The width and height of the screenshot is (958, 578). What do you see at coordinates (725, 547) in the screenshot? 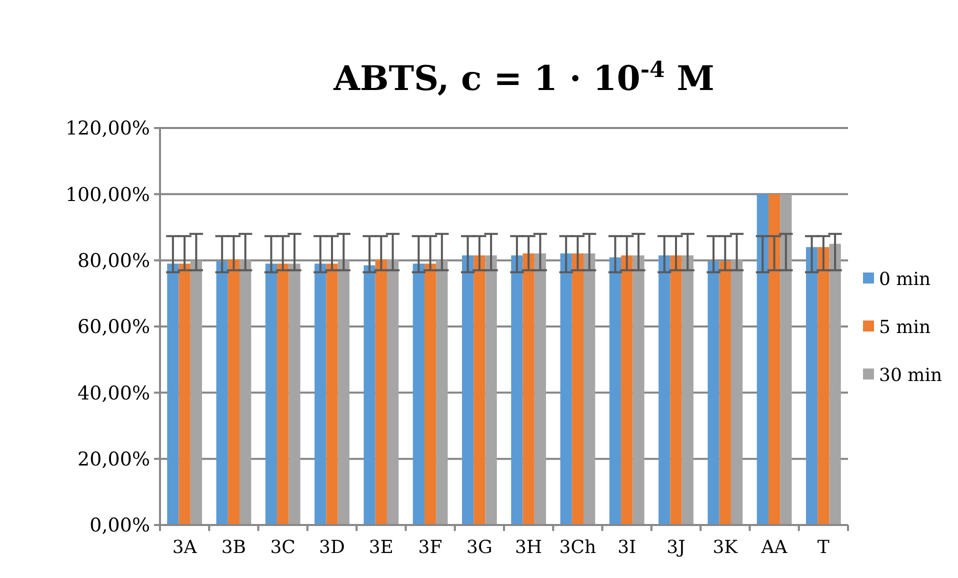
I see `x-tick-label: 3K` at bounding box center [725, 547].